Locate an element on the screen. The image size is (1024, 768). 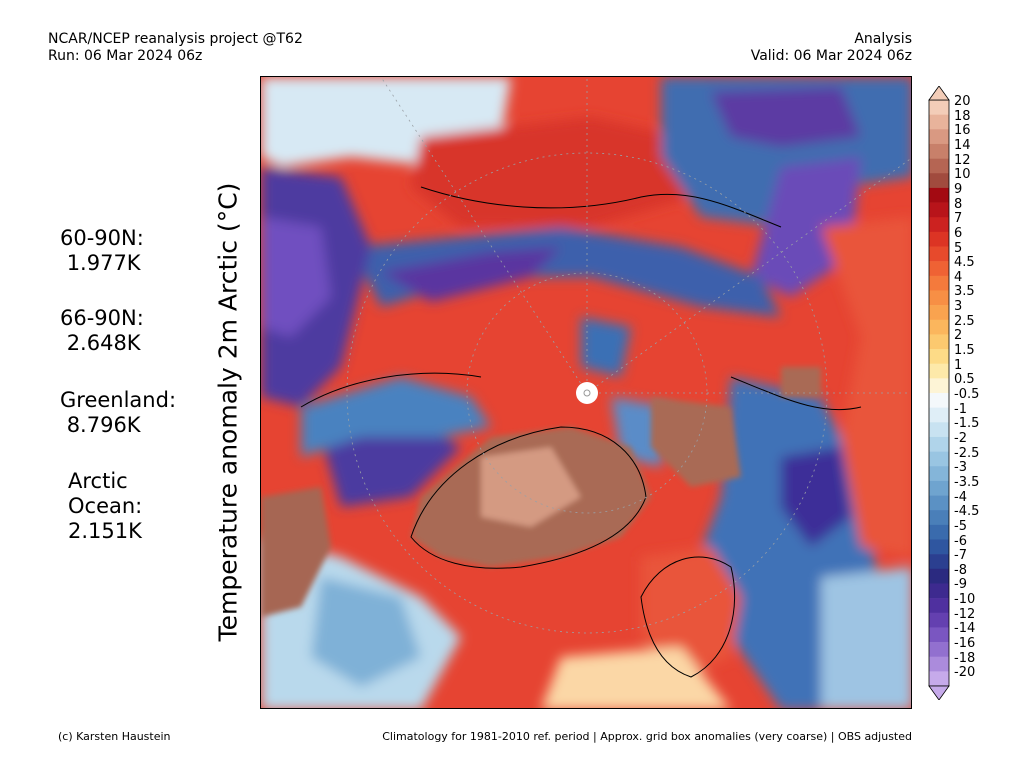
colorbar-label: -2.5 is located at coordinates (967, 453).